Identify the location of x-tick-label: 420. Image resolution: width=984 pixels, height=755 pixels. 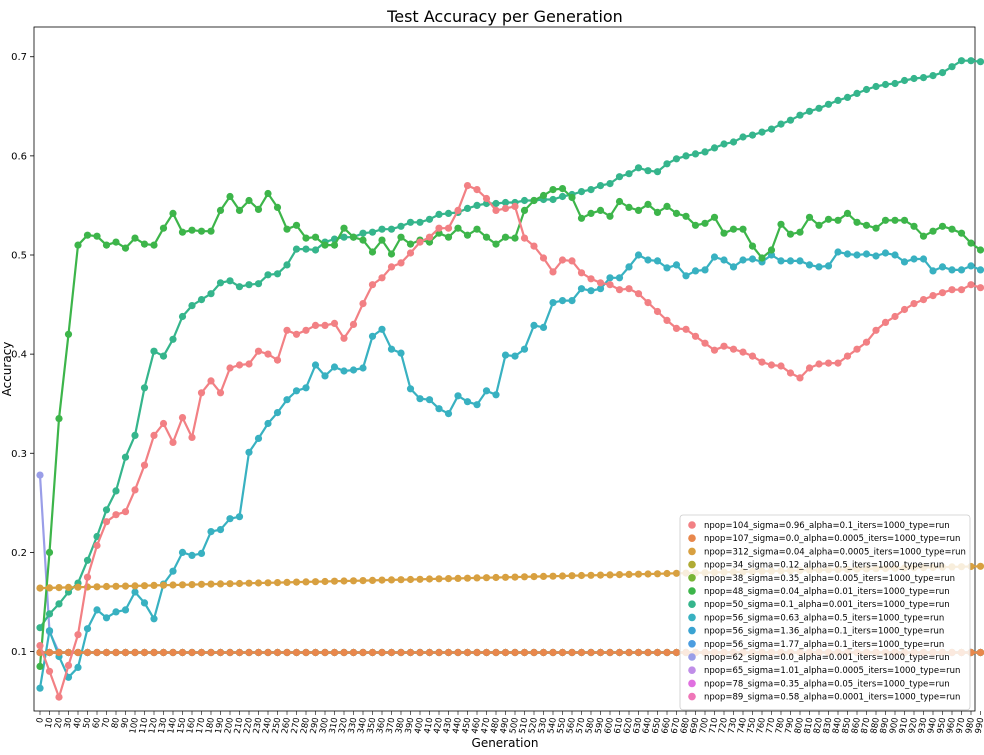
(438, 726).